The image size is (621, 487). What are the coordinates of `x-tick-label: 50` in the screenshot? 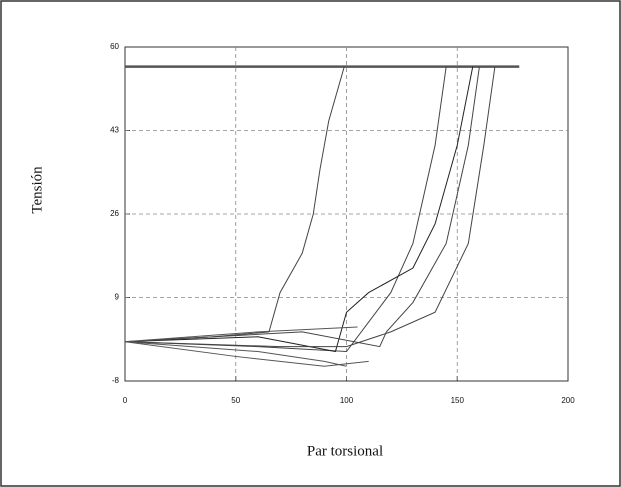 It's located at (235, 400).